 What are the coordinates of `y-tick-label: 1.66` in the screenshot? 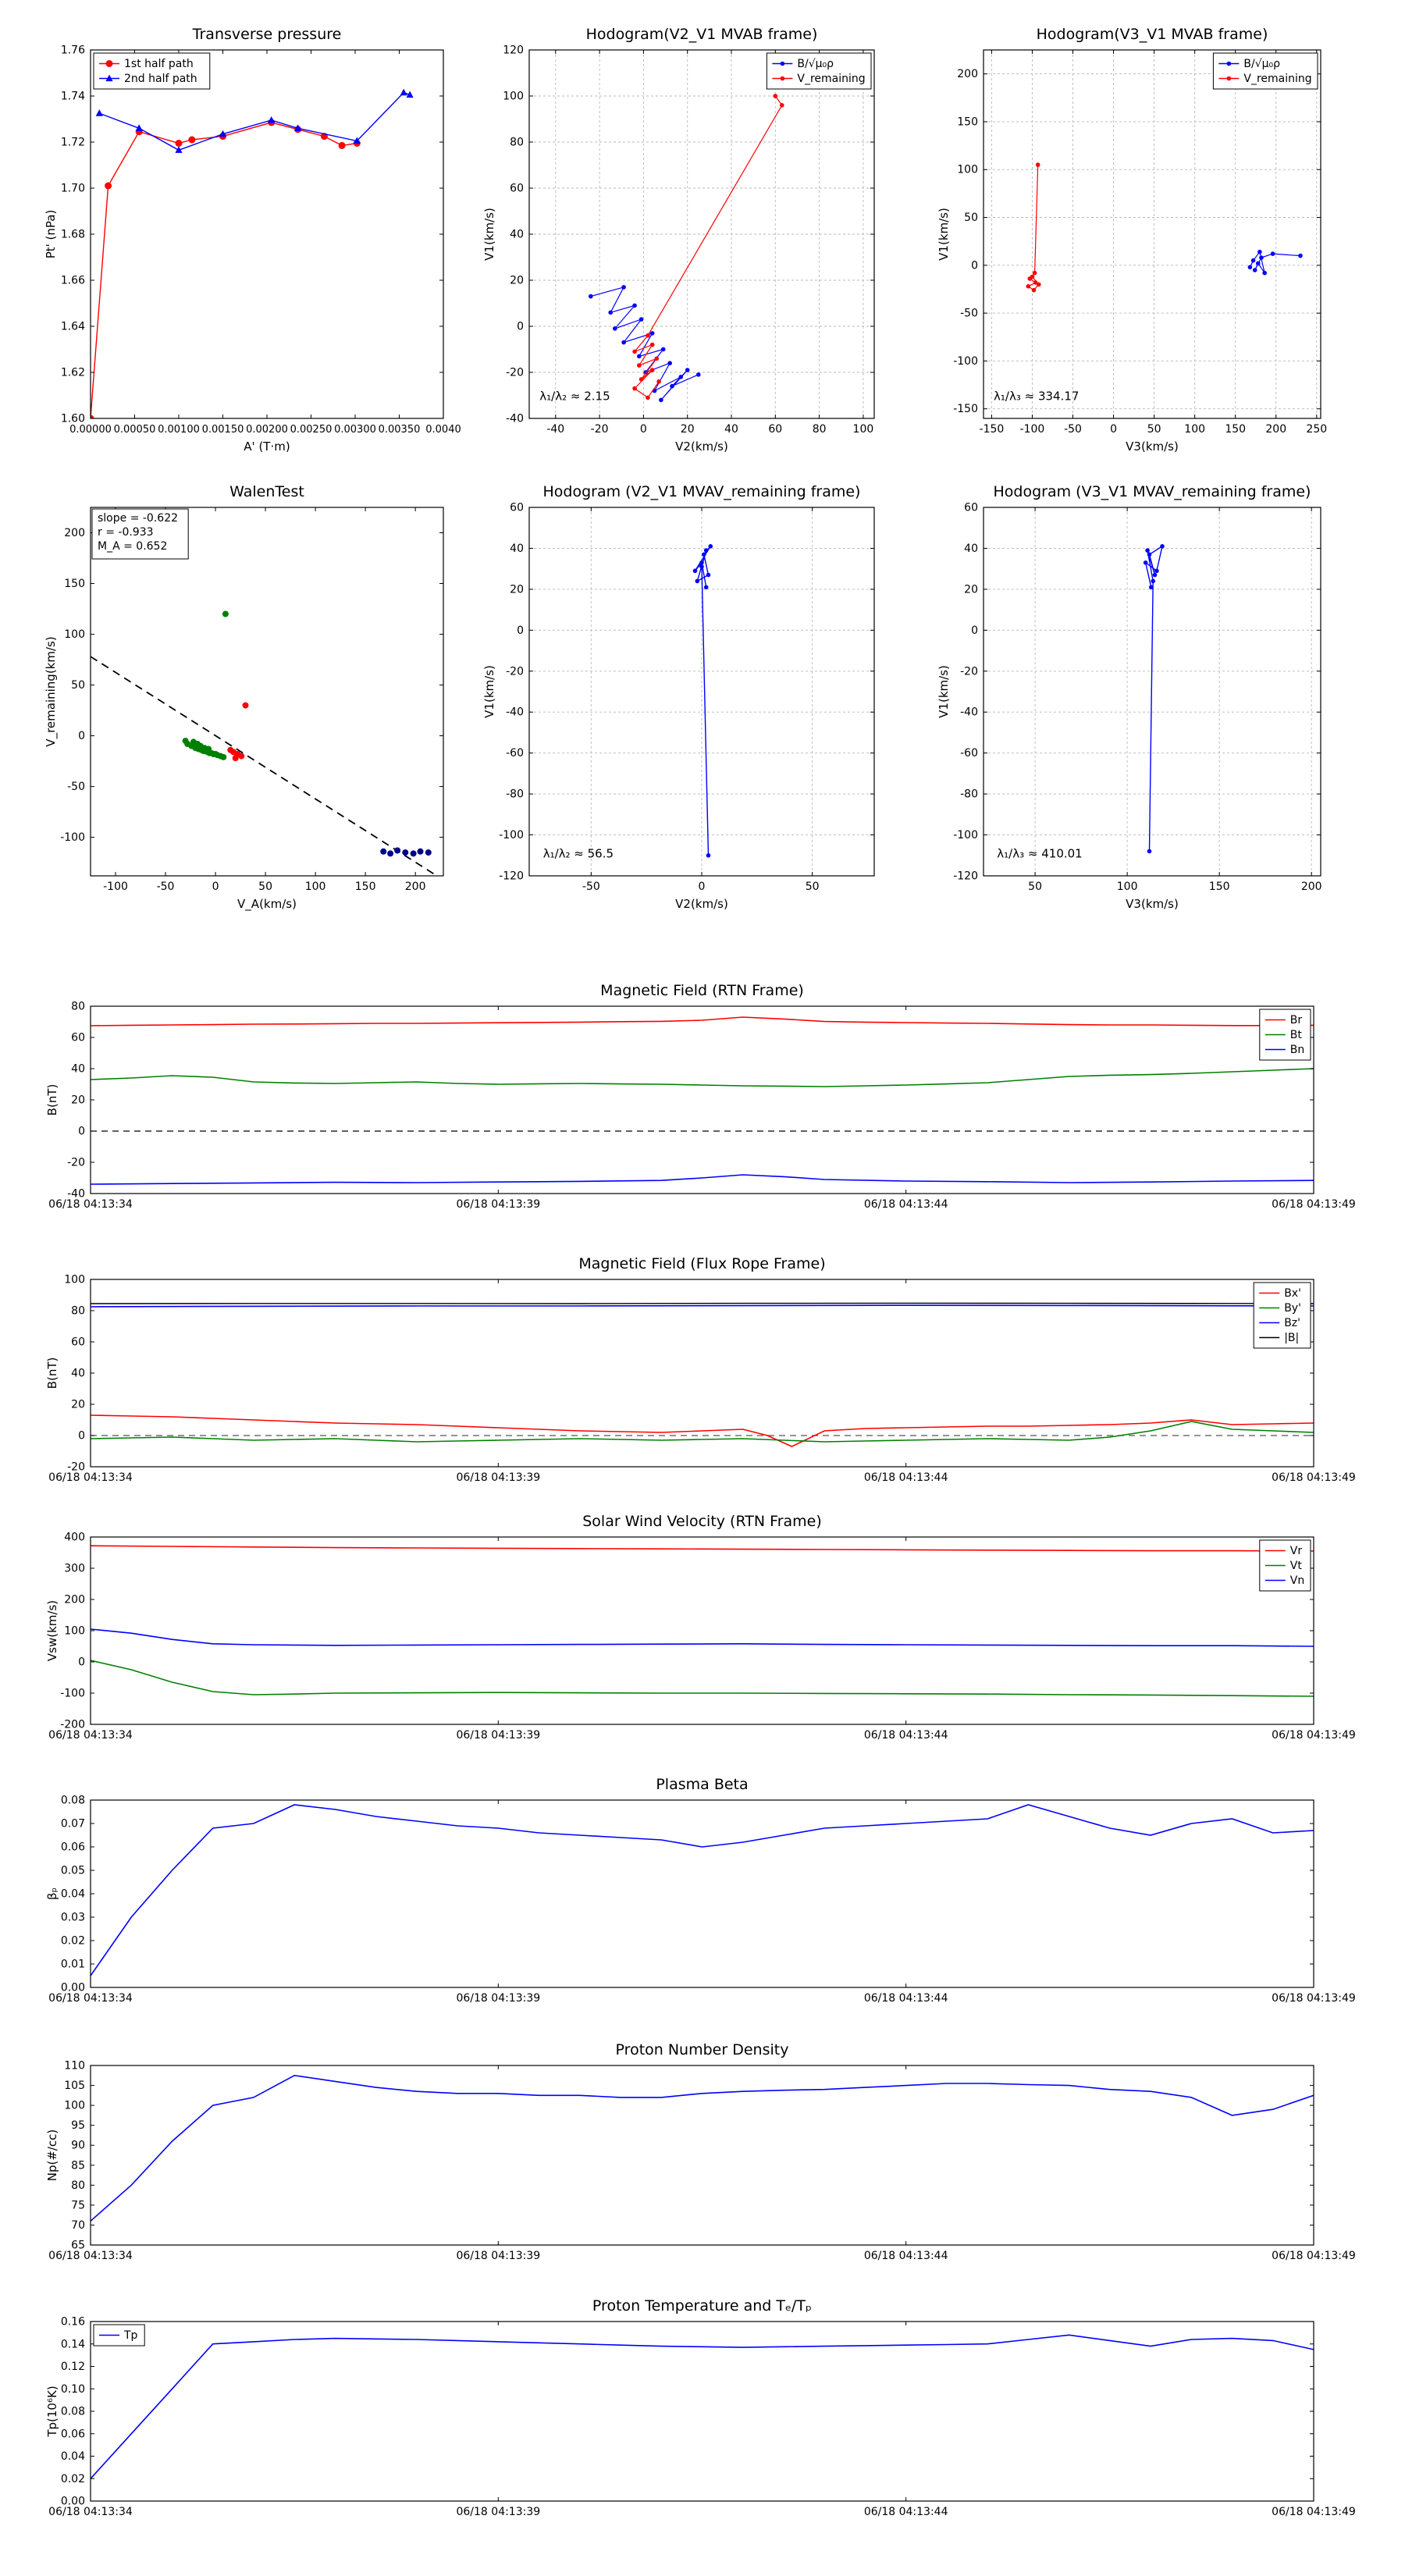 It's located at (73, 281).